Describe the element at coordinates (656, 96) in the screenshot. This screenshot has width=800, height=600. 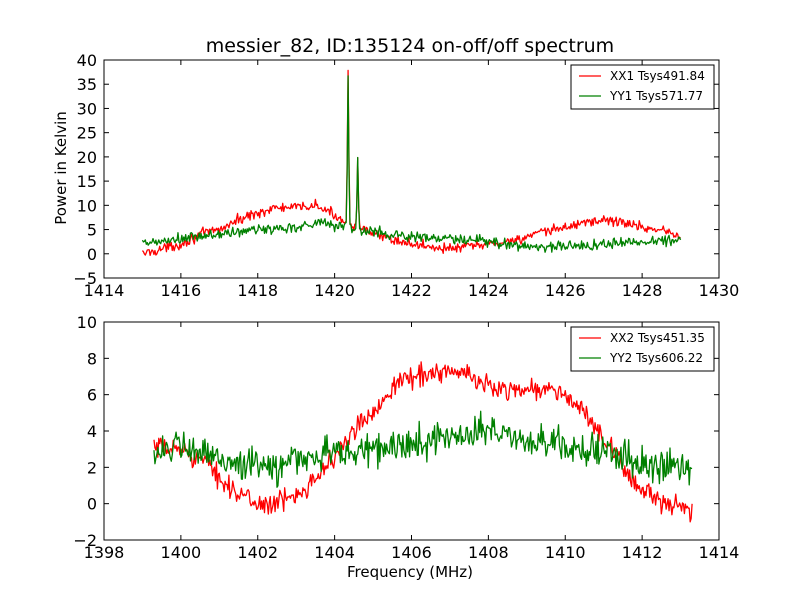
I see `legend-entry: YY1 Tsys571.77` at that location.